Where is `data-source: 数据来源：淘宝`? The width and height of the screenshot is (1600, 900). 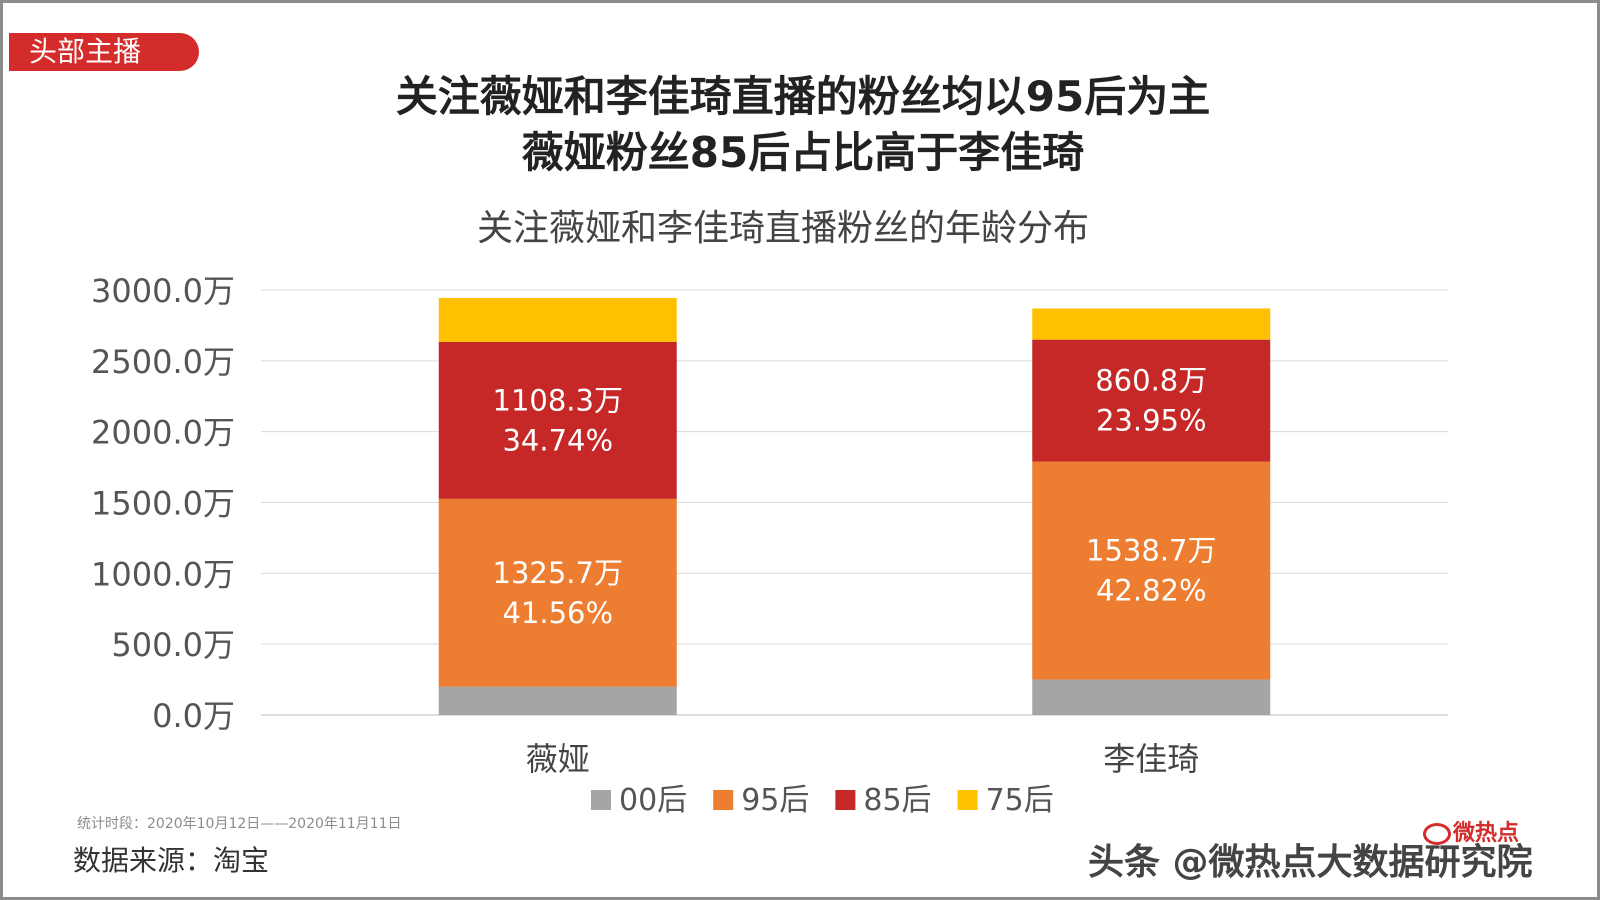 data-source: 数据来源：淘宝 is located at coordinates (171, 860).